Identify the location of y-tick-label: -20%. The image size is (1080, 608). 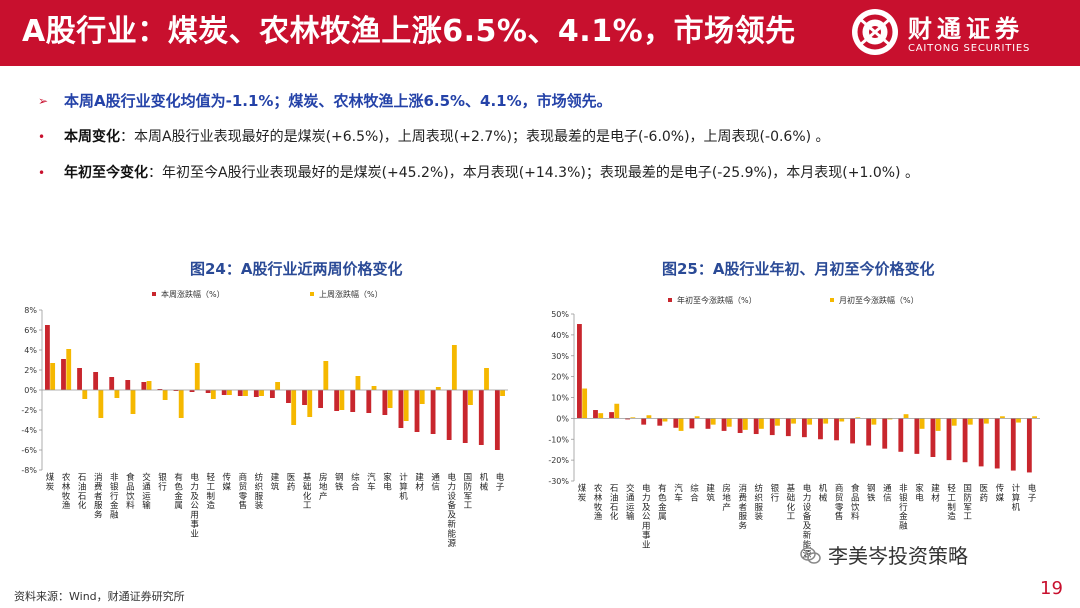
(558, 460).